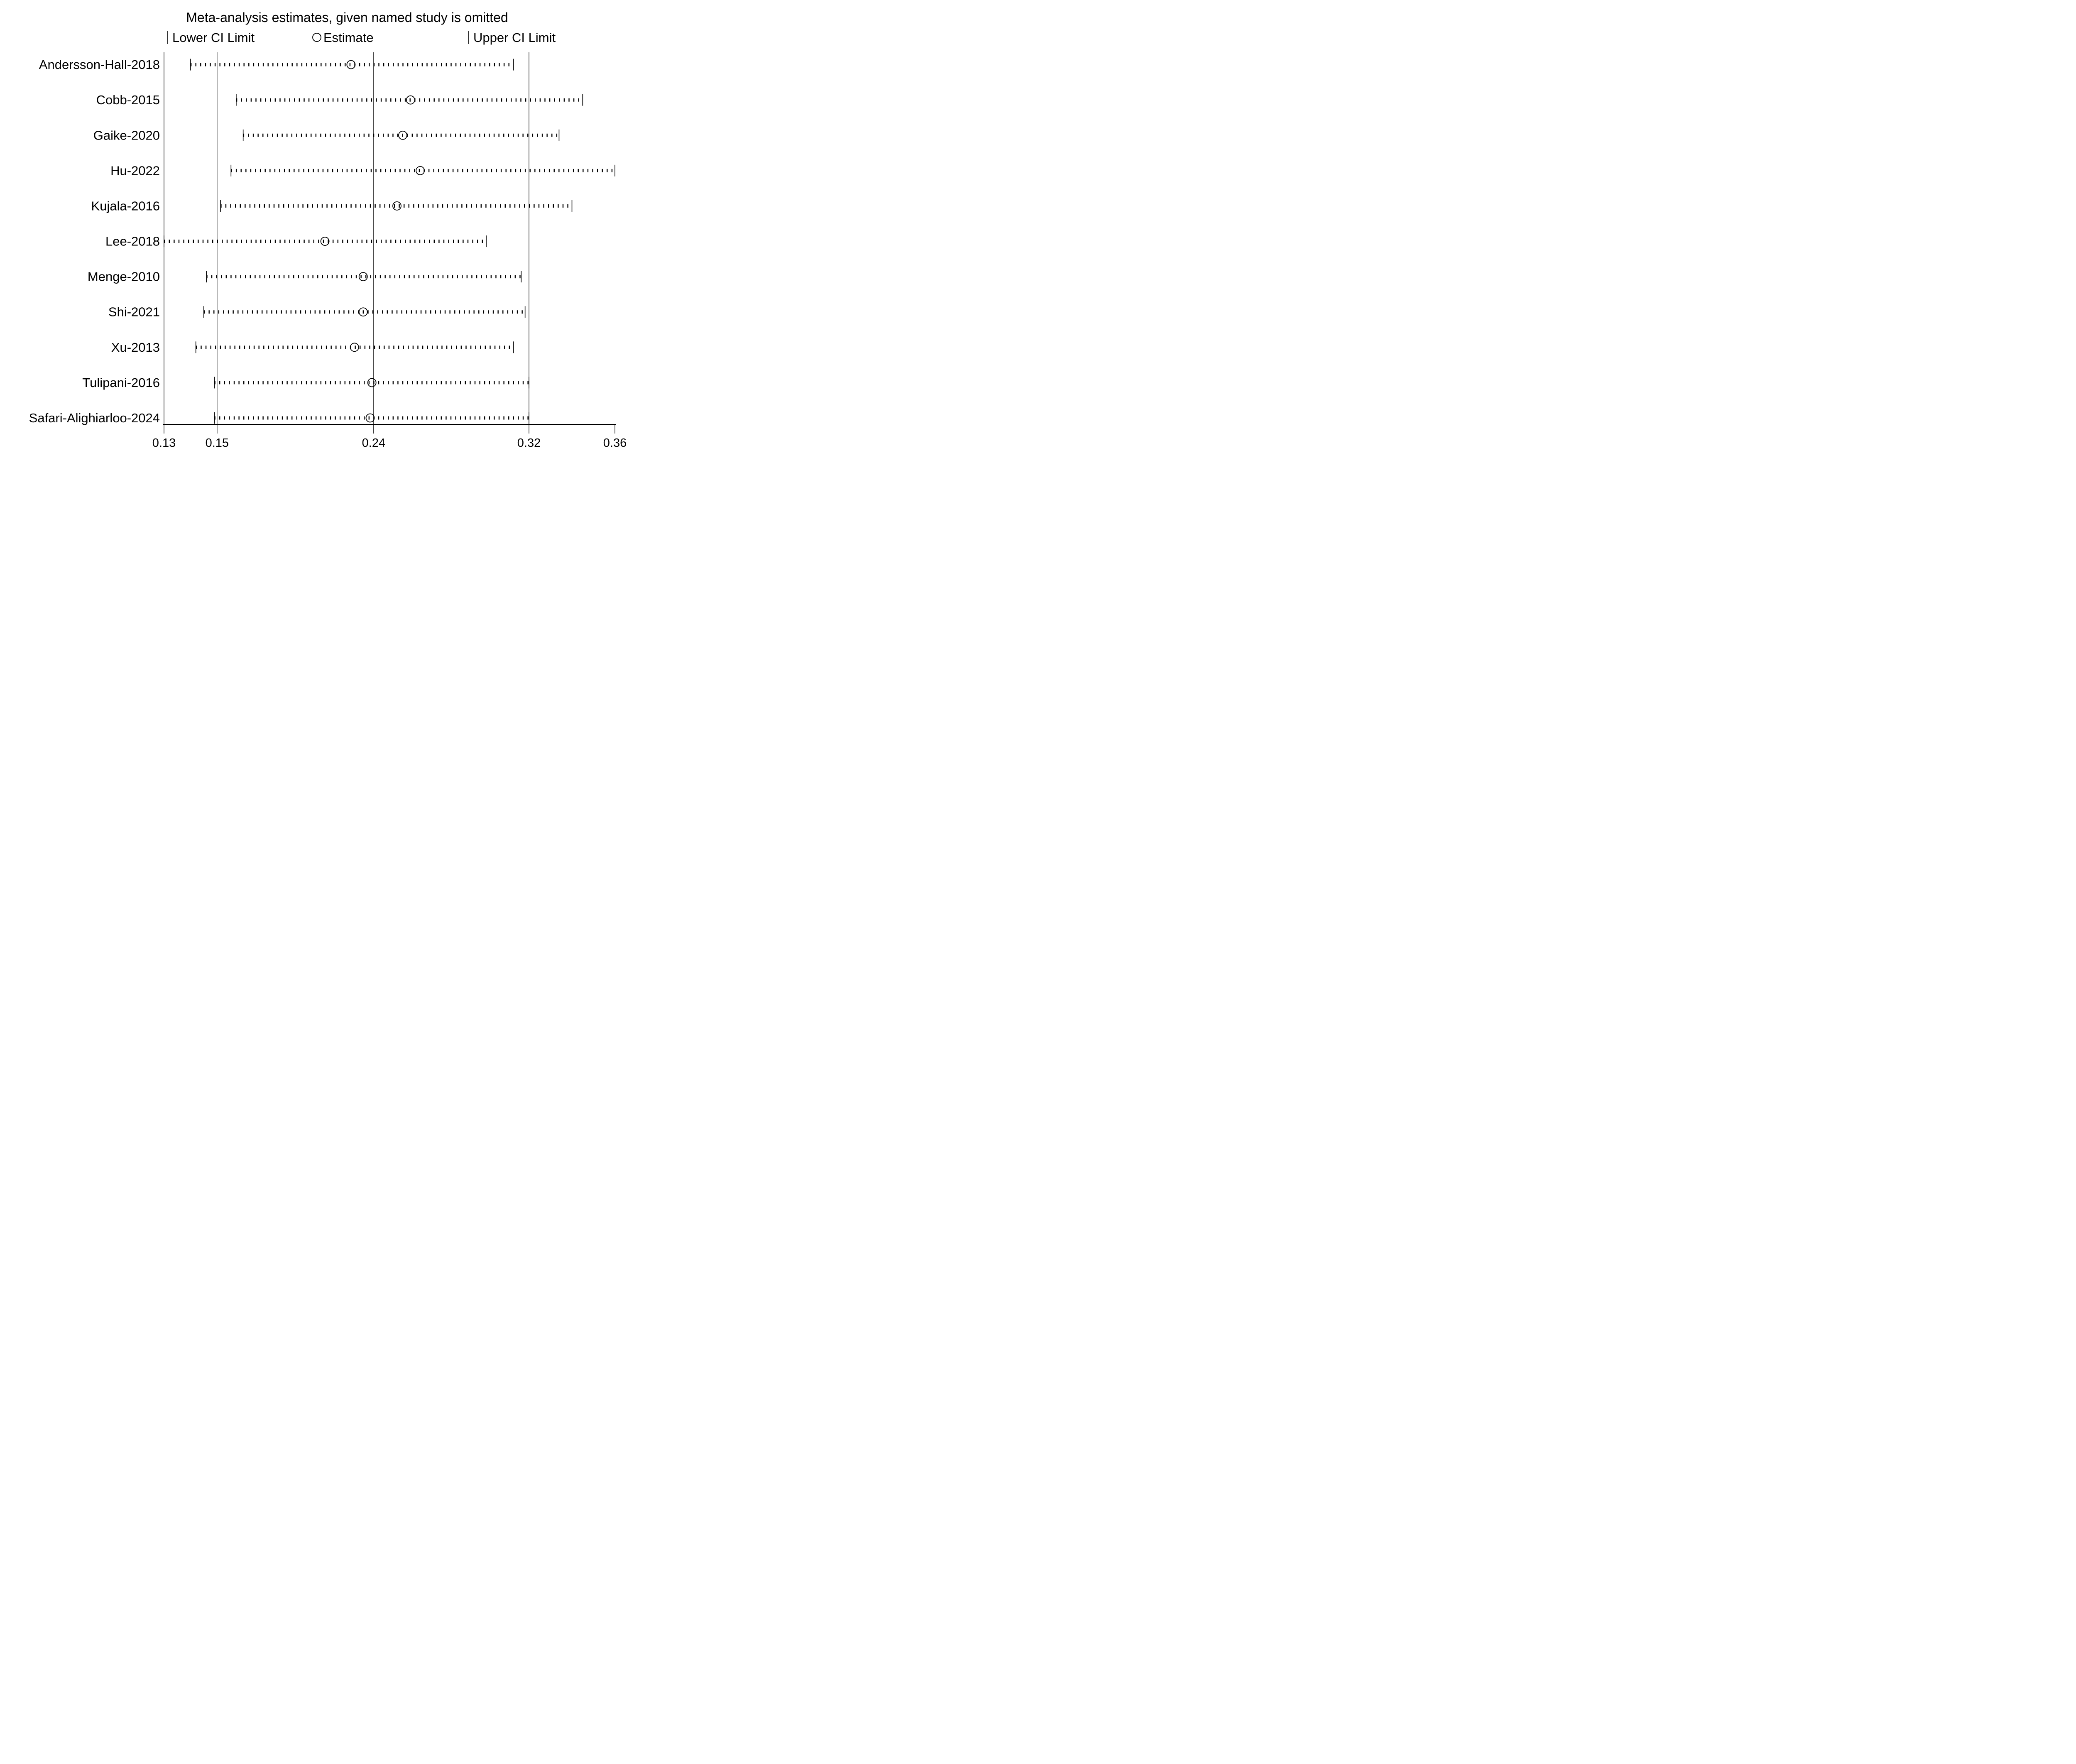  Describe the element at coordinates (279, 418) in the screenshot. I see `study-row: Safari-Alighiarloo-2024` at that location.